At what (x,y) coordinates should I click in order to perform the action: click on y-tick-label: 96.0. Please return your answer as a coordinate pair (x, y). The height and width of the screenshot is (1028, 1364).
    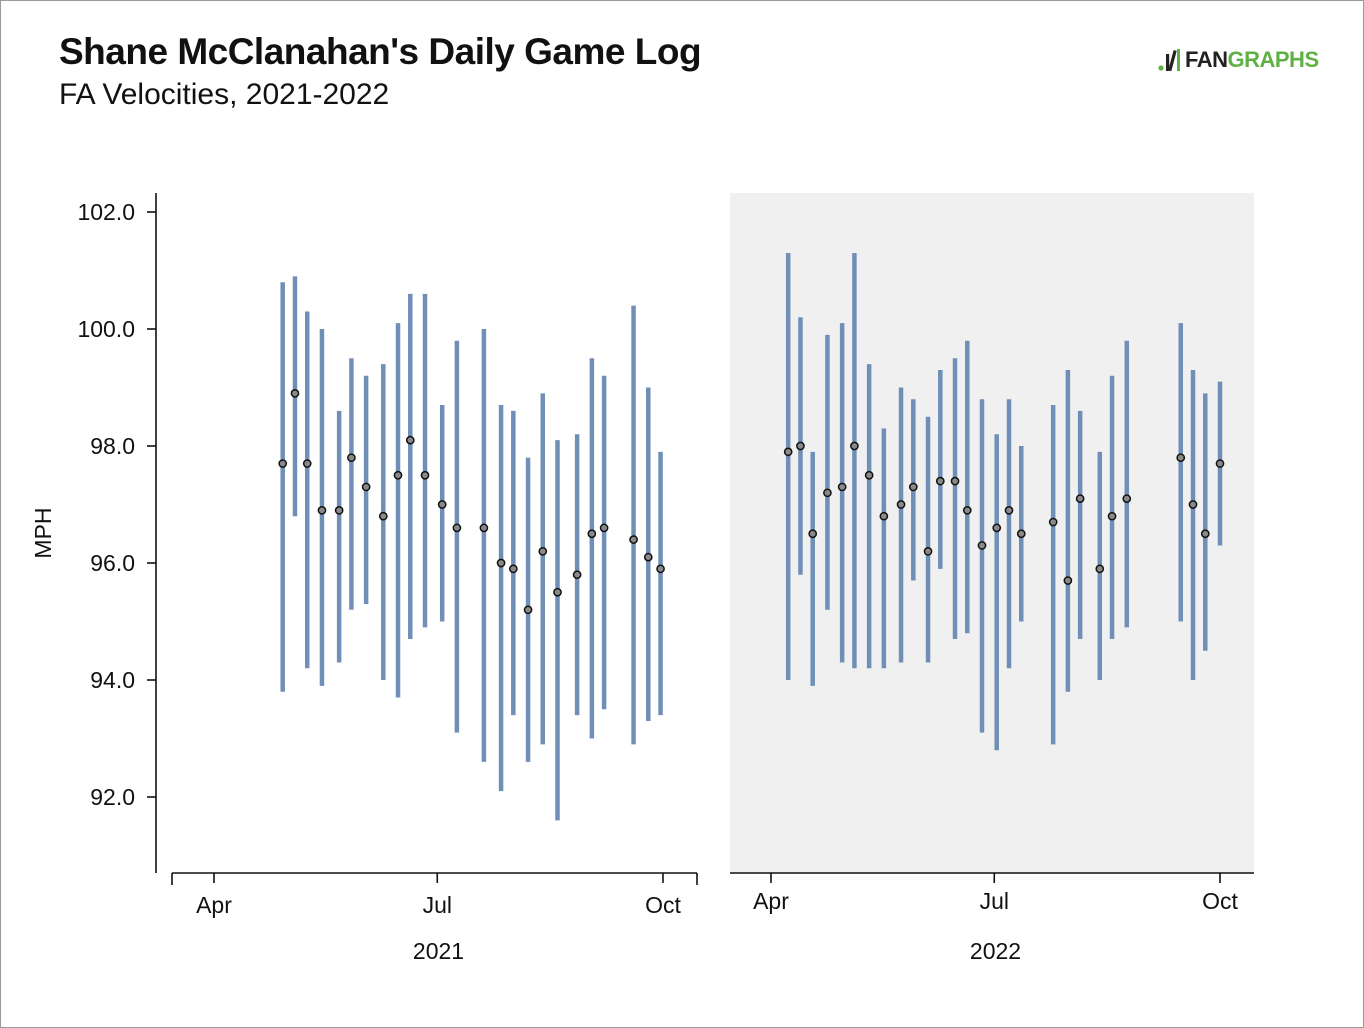
    Looking at the image, I should click on (112, 563).